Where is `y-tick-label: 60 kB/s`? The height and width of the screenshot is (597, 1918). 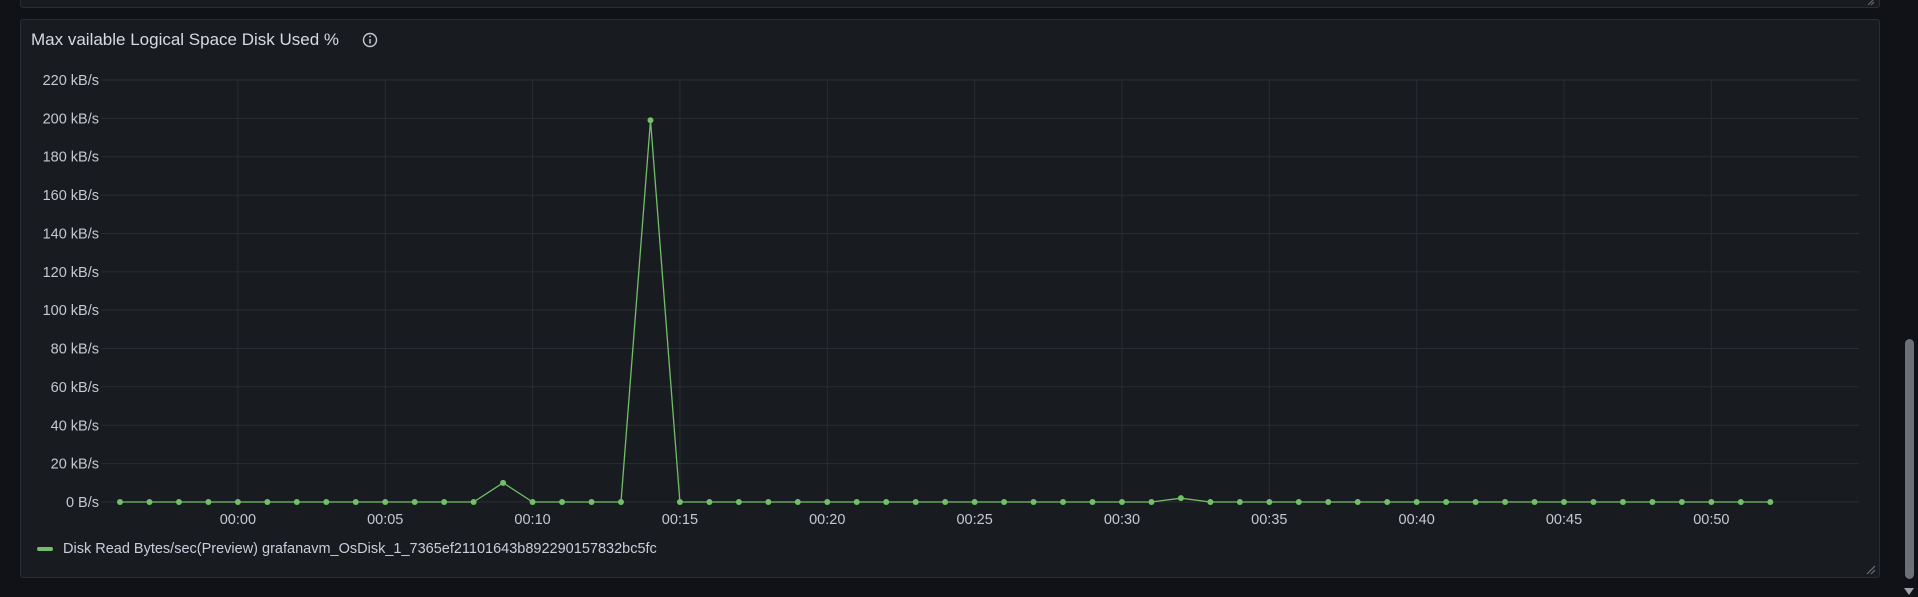
y-tick-label: 60 kB/s is located at coordinates (75, 388).